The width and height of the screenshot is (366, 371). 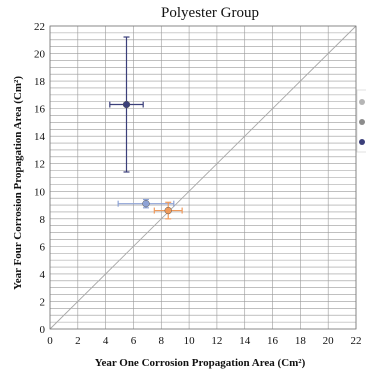 I want to click on y-tick-label: 10, so click(x=40, y=192).